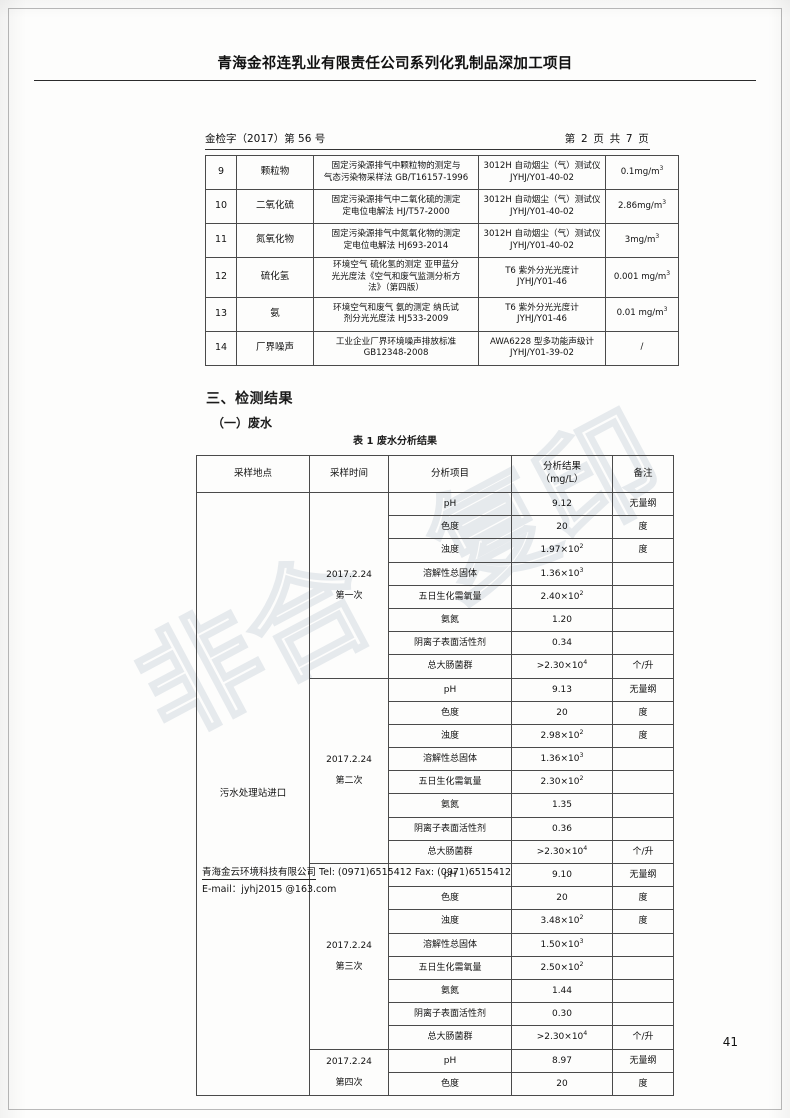  I want to click on page-number: 41, so click(730, 1042).